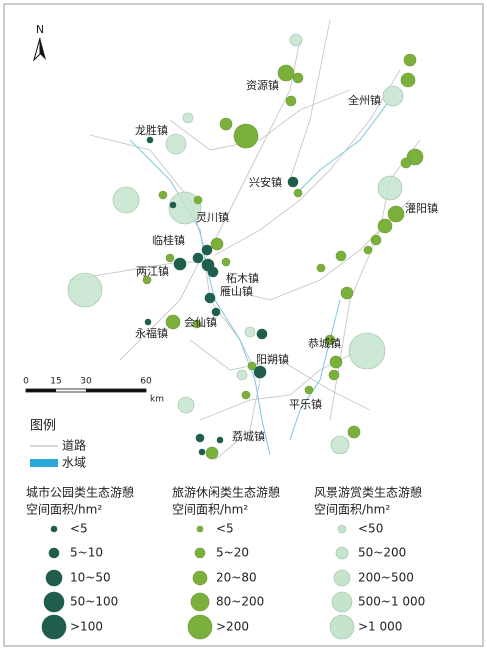 The image size is (487, 654). What do you see at coordinates (58, 444) in the screenshot?
I see `legend: 图例 道路 水域` at bounding box center [58, 444].